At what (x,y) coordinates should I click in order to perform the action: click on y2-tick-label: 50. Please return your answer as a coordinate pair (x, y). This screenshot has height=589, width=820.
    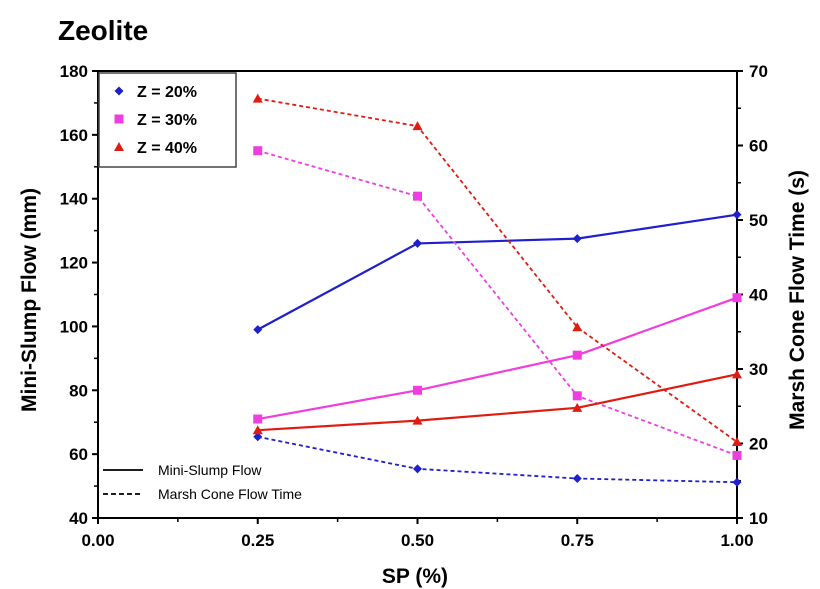
    Looking at the image, I should click on (758, 220).